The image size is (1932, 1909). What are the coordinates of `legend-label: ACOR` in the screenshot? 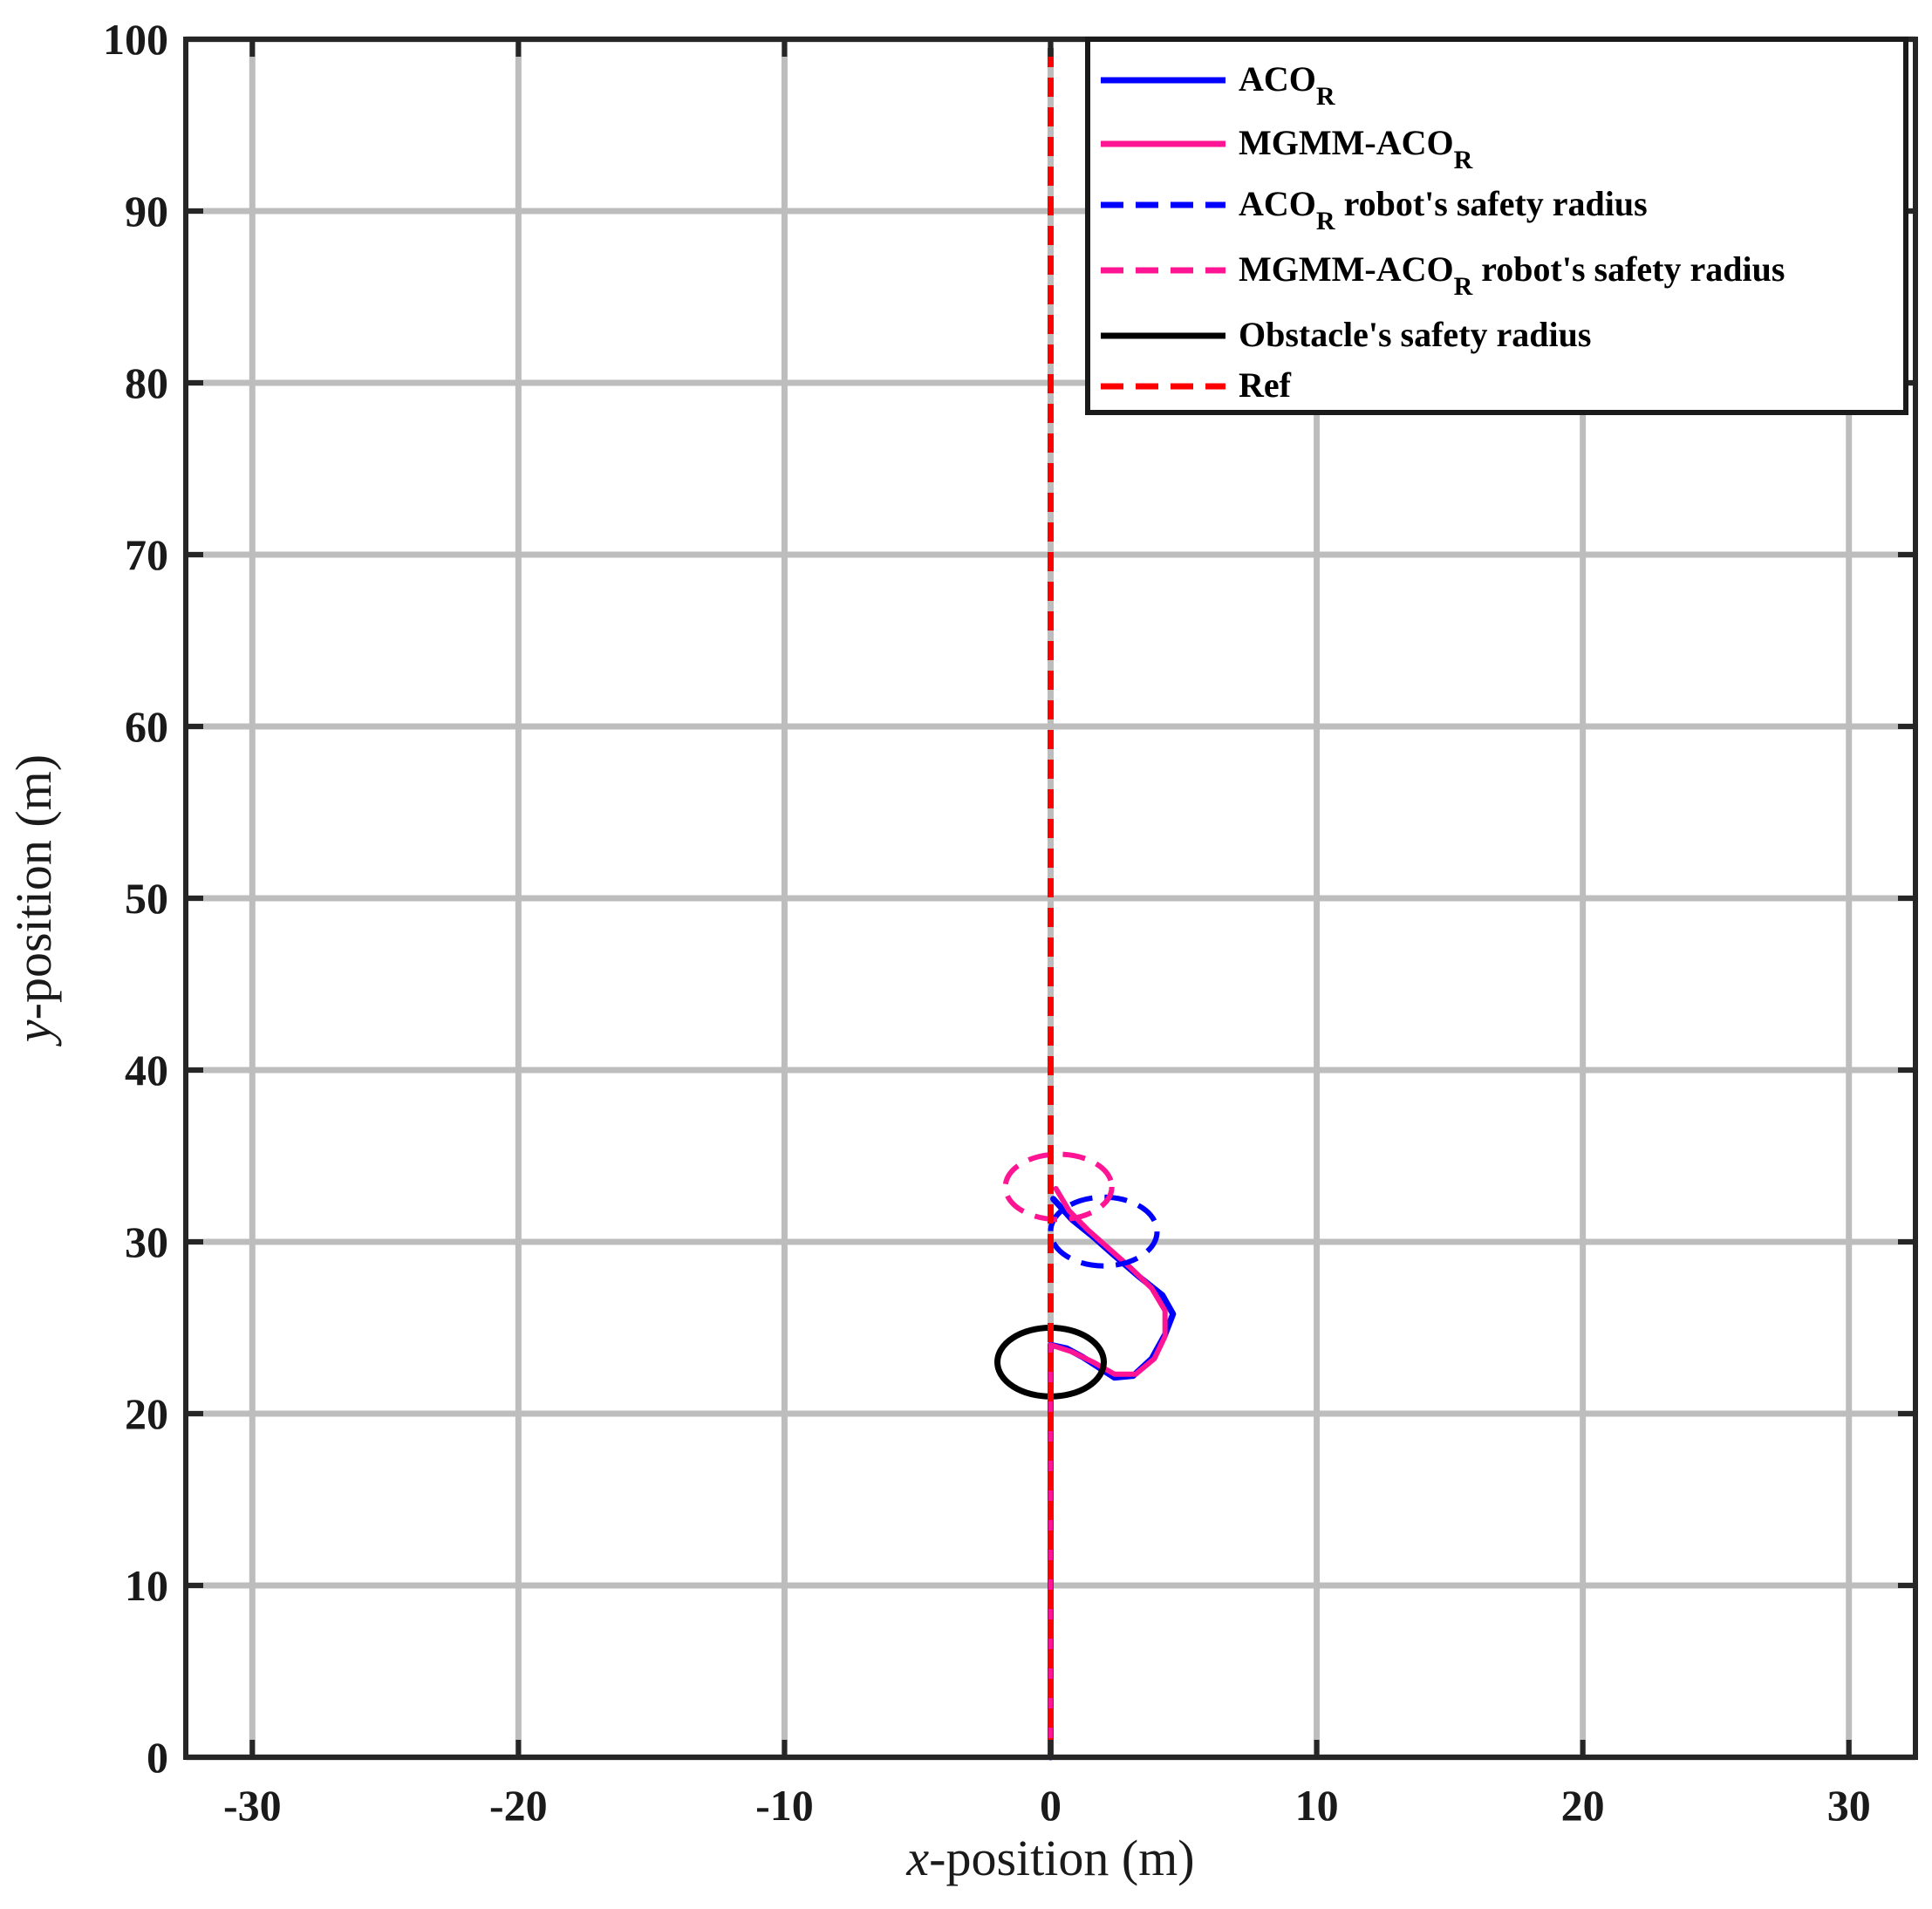 It's located at (1287, 85).